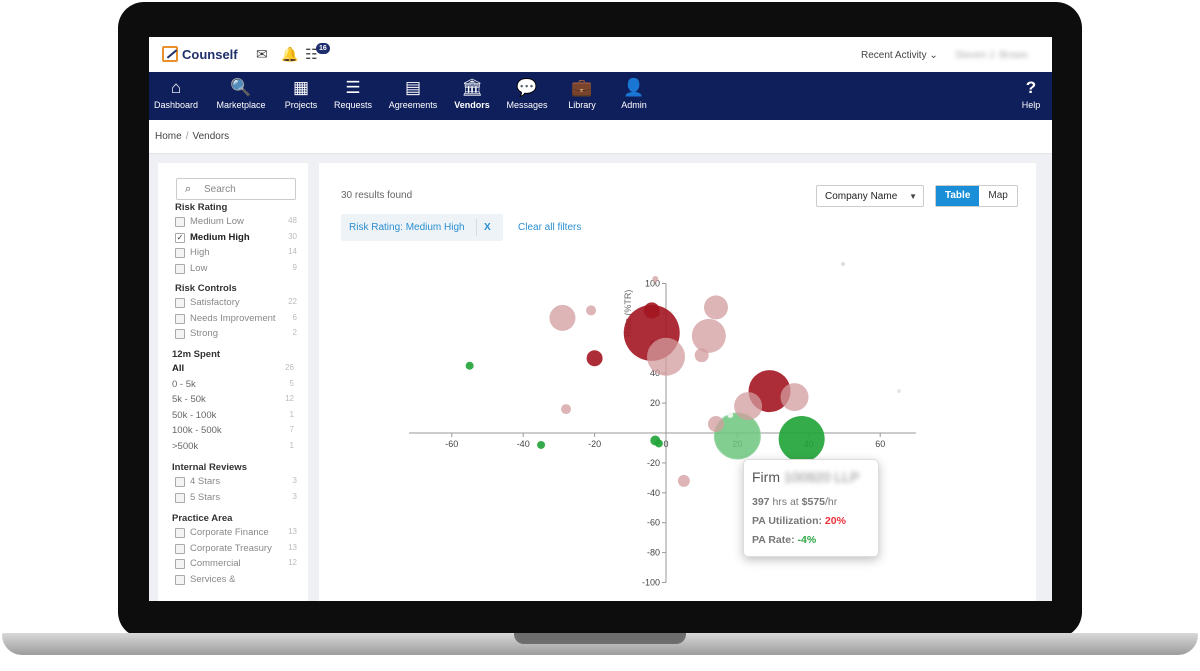 The height and width of the screenshot is (671, 1200). Describe the element at coordinates (301, 87) in the screenshot. I see `cubes-icon: ▦` at that location.